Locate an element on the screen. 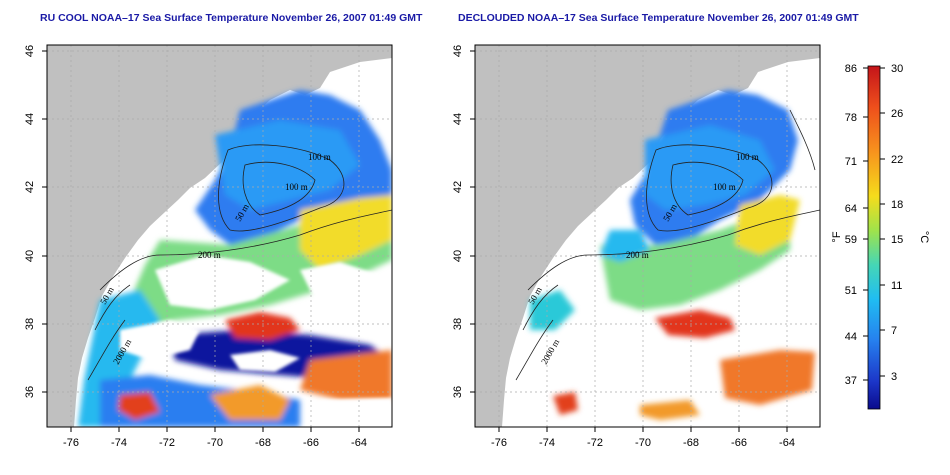  right-y-tick: 38 is located at coordinates (458, 324).